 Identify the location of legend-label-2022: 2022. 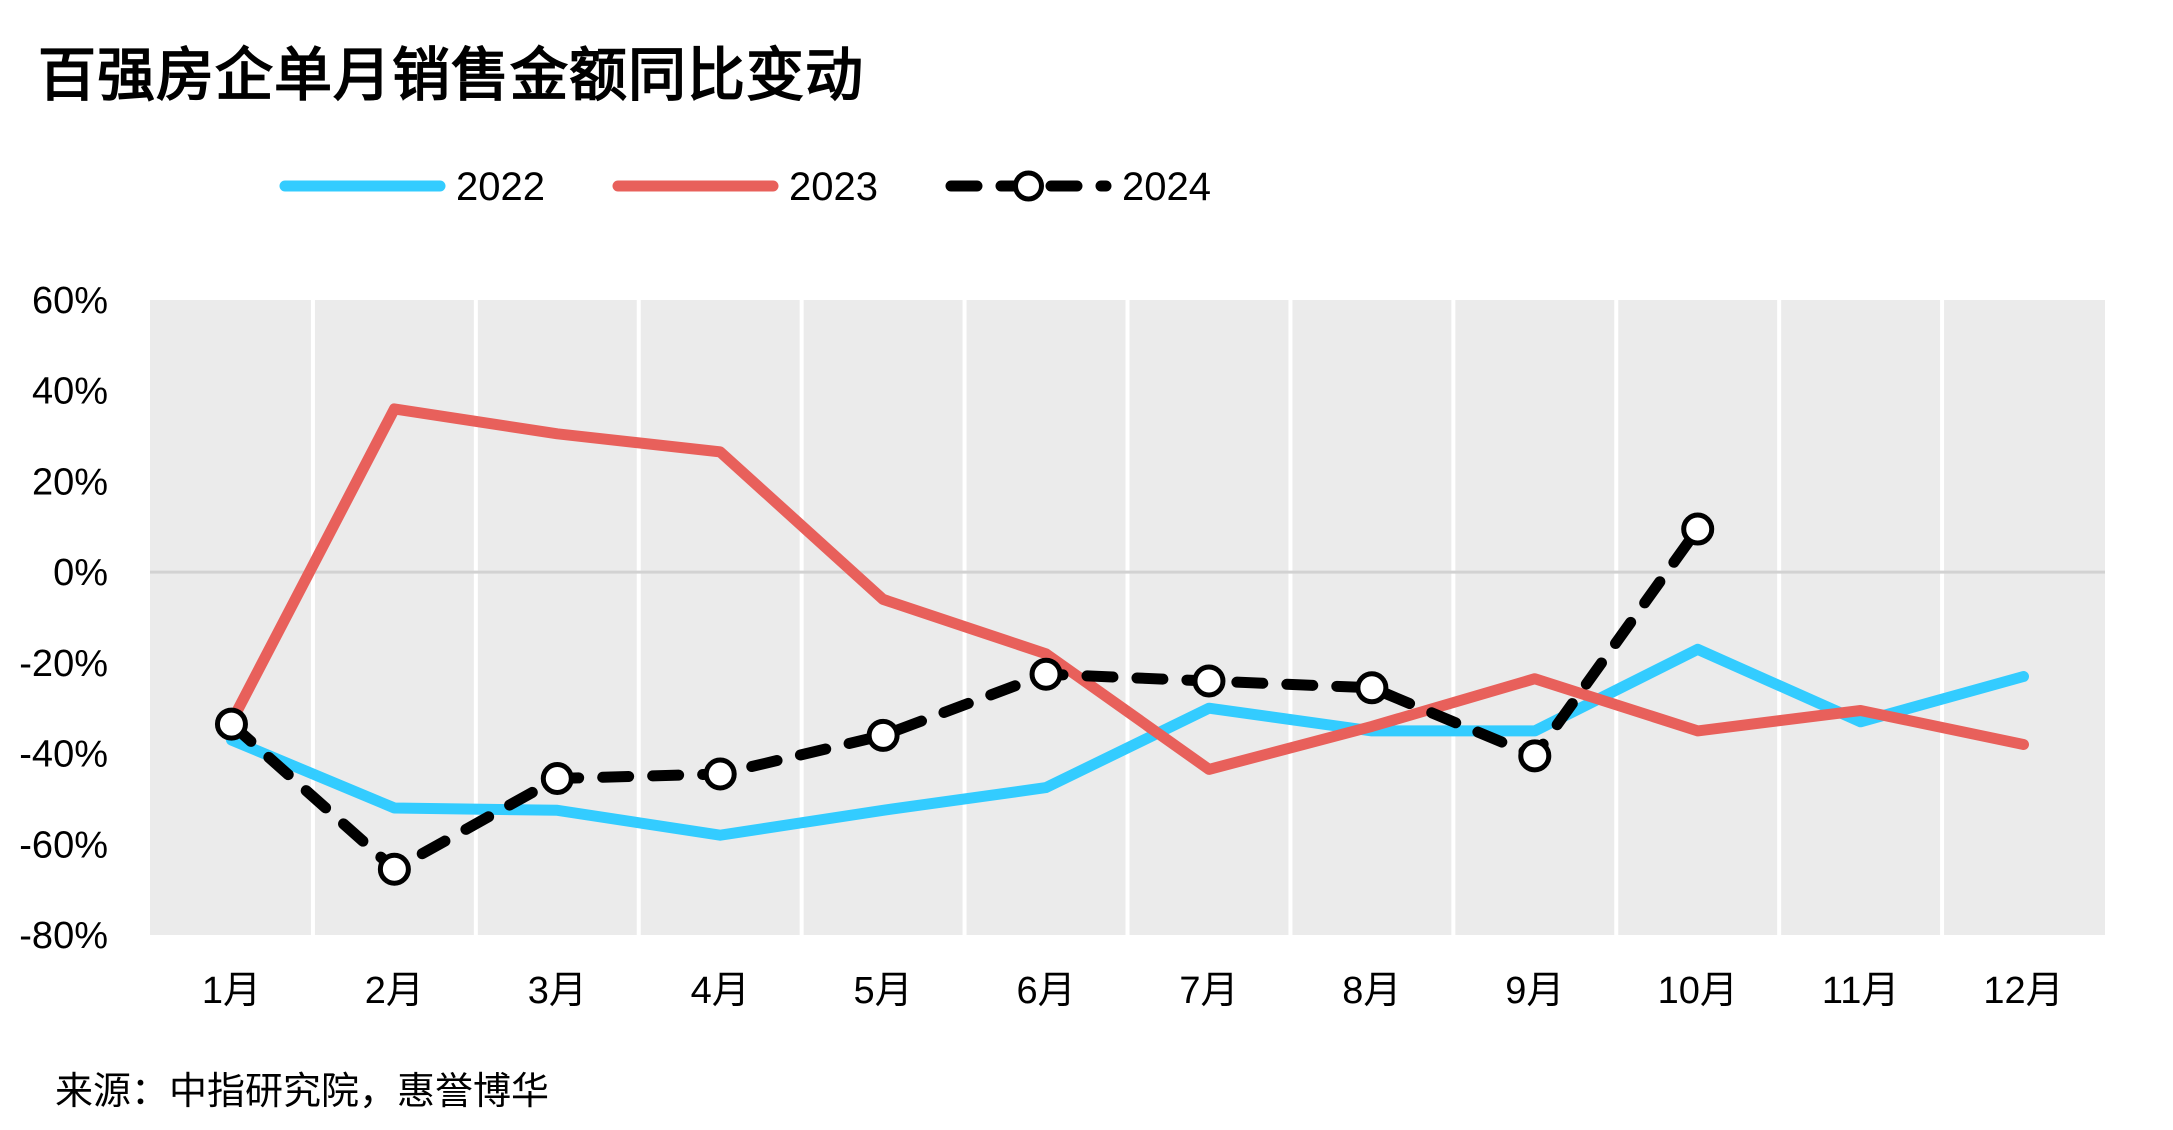
(500, 187).